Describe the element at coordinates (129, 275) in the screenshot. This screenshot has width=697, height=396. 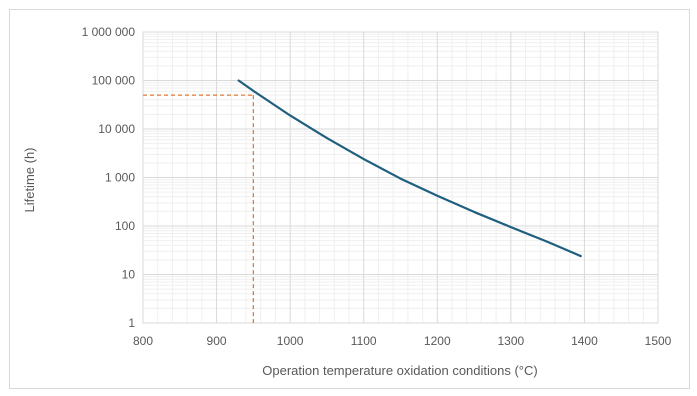
I see `y-tick-label: 10` at that location.